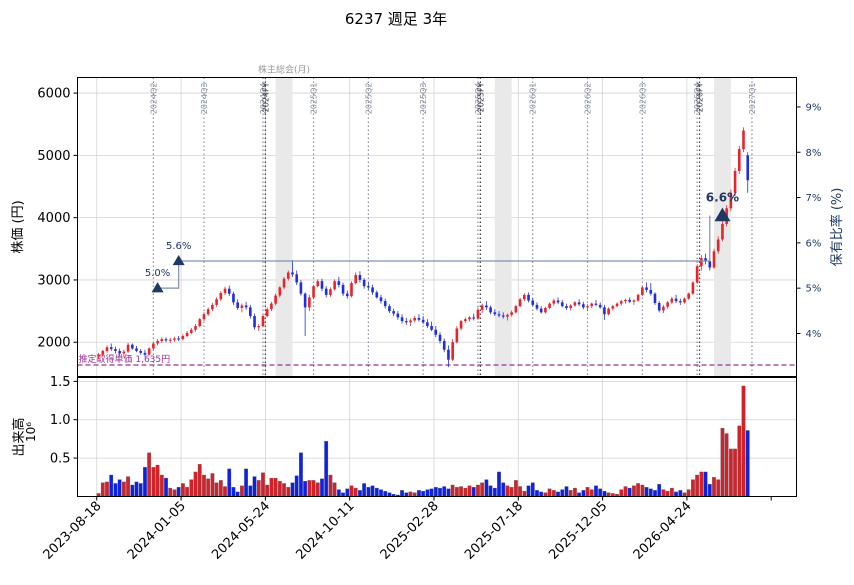  Describe the element at coordinates (73, 531) in the screenshot. I see `x-tick-label: 2023-08-18` at that location.